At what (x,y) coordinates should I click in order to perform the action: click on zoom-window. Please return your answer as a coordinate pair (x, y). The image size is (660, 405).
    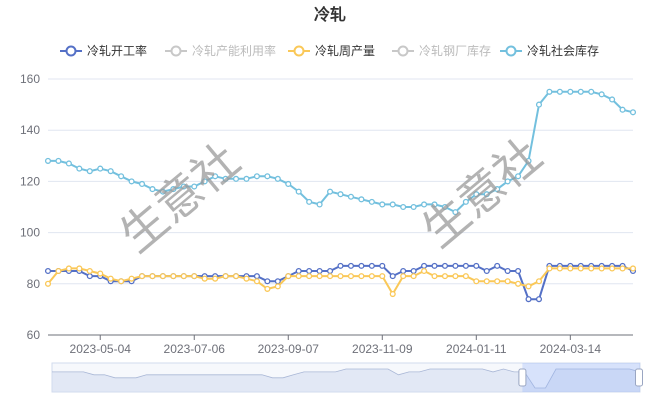
    Looking at the image, I should click on (581, 377).